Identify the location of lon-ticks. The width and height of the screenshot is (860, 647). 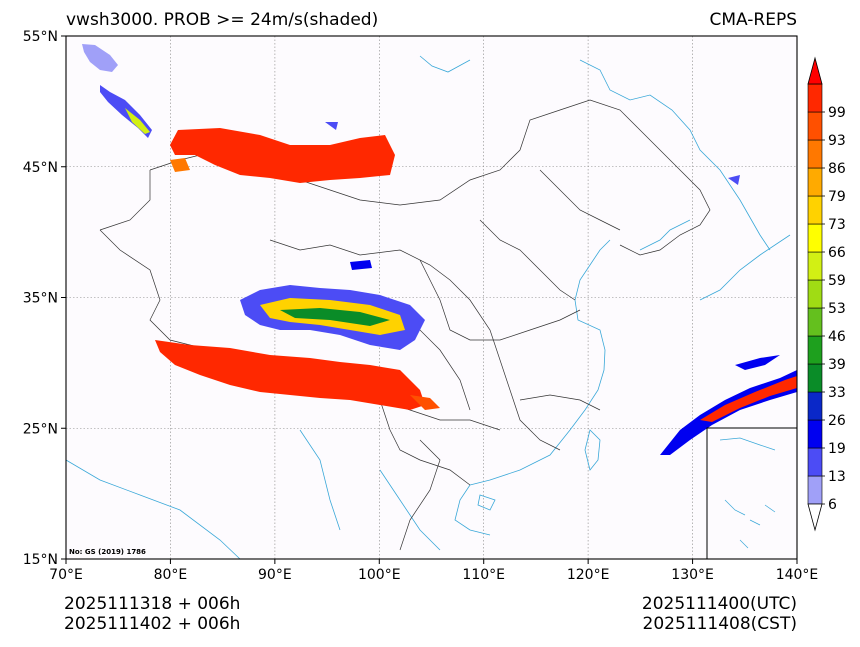
(431, 561).